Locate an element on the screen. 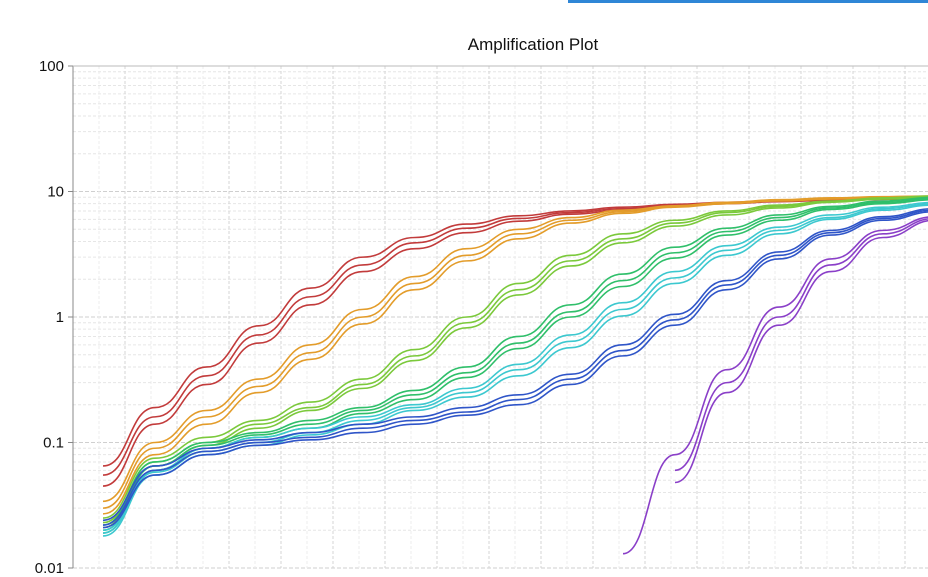  y-tick-label: 0.1 is located at coordinates (53, 443).